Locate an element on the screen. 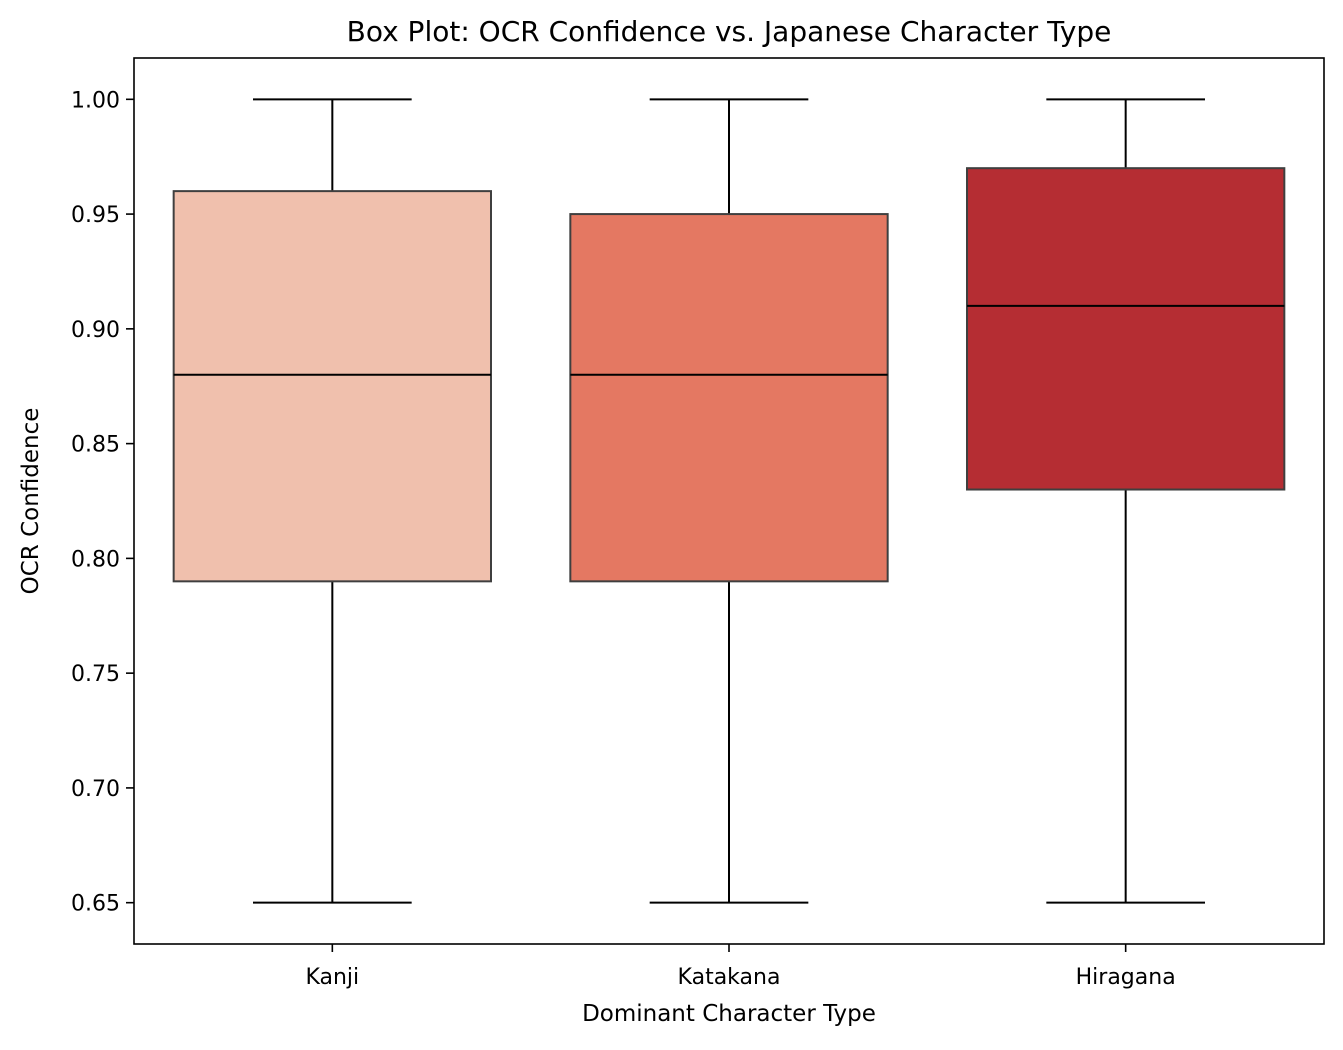 The width and height of the screenshot is (1343, 1050). x-tick-label: Hiragana is located at coordinates (1126, 977).